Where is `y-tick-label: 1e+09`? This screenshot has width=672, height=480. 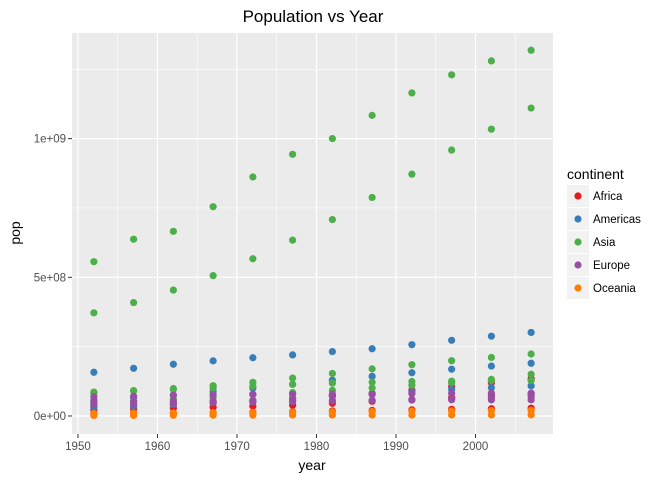 y-tick-label: 1e+09 is located at coordinates (50, 140).